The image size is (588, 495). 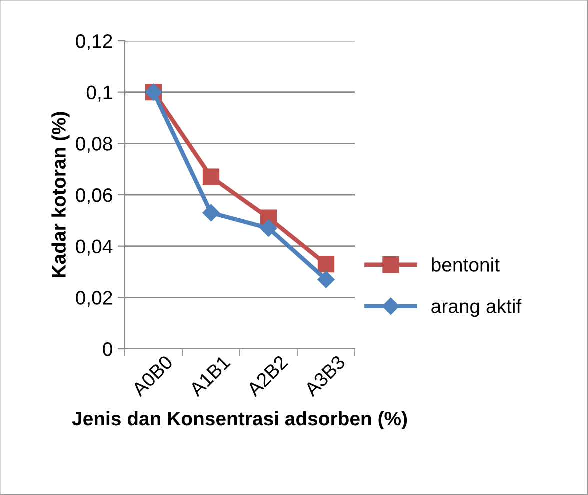 I want to click on legend-label: arang aktif, so click(x=477, y=308).